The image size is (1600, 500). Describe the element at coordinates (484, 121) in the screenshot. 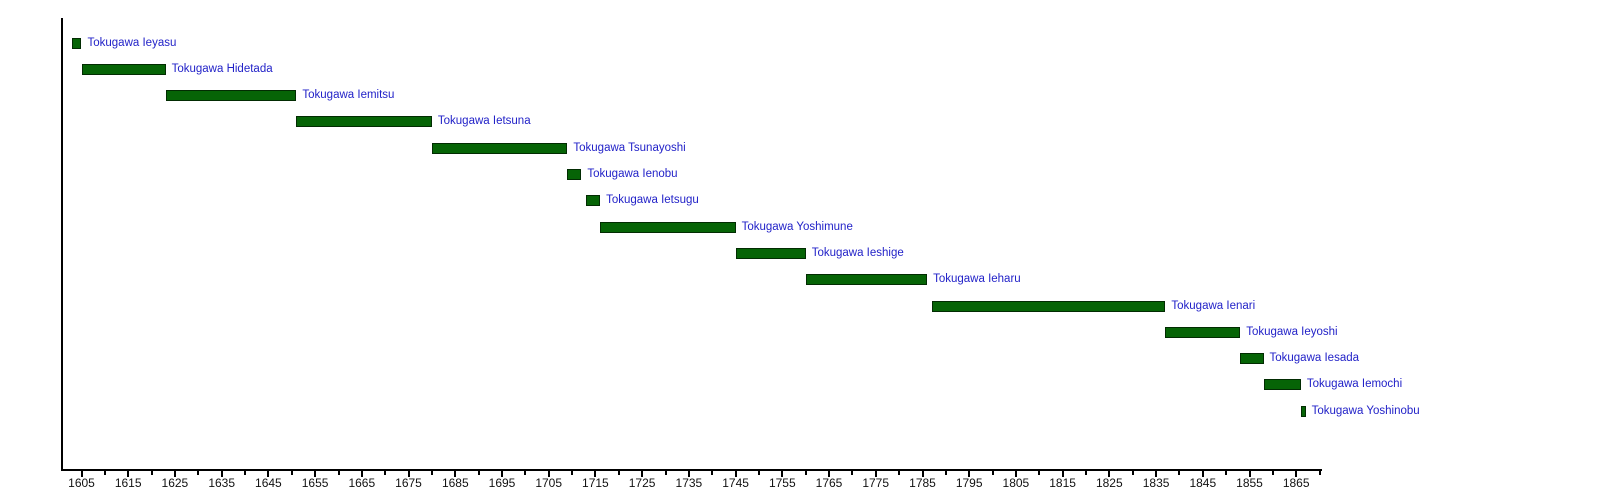

I see `reign-label: Tokugawa Ietsuna` at that location.